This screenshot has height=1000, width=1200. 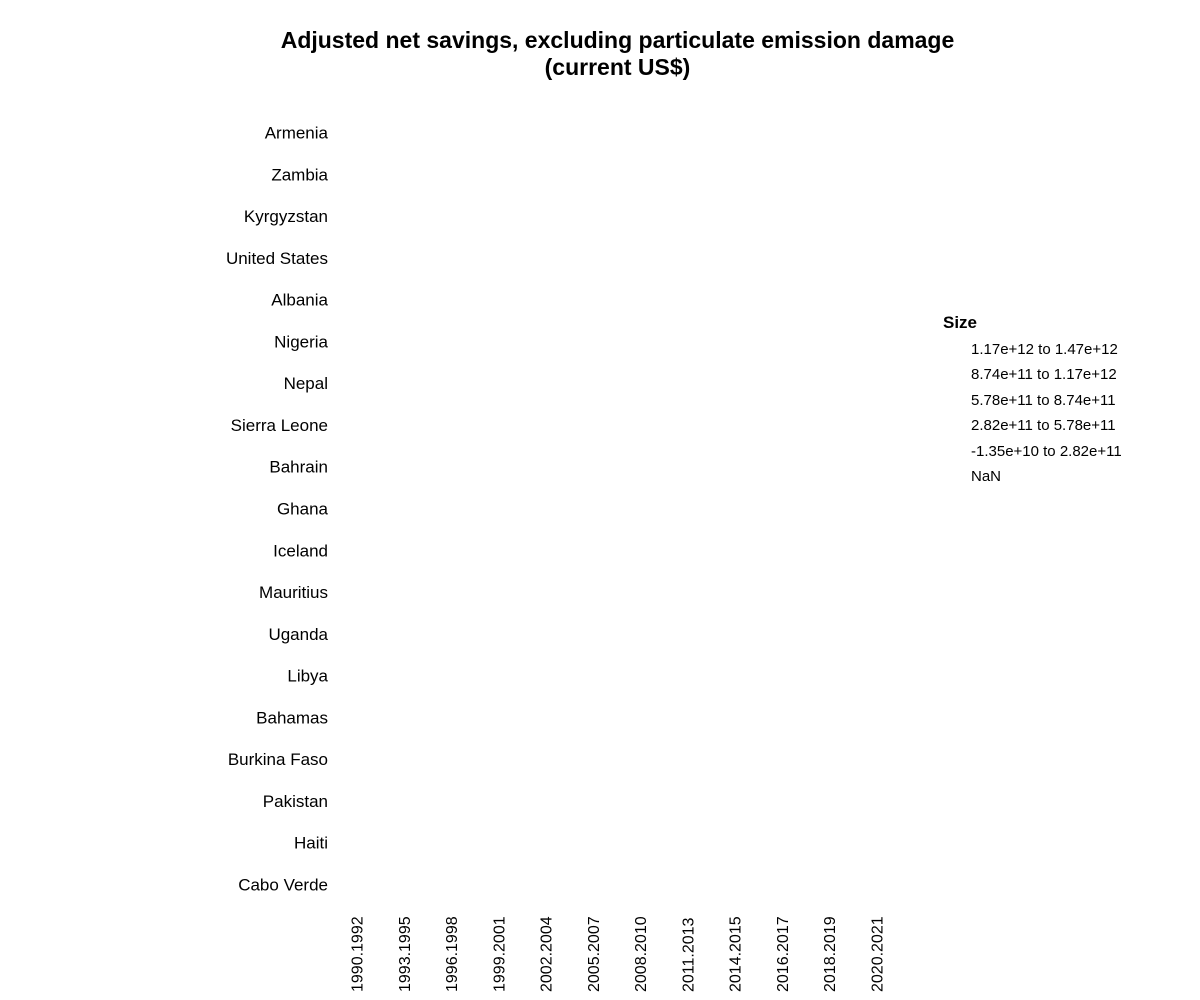 I want to click on x-tick-label: 2008.2010, so click(x=641, y=954).